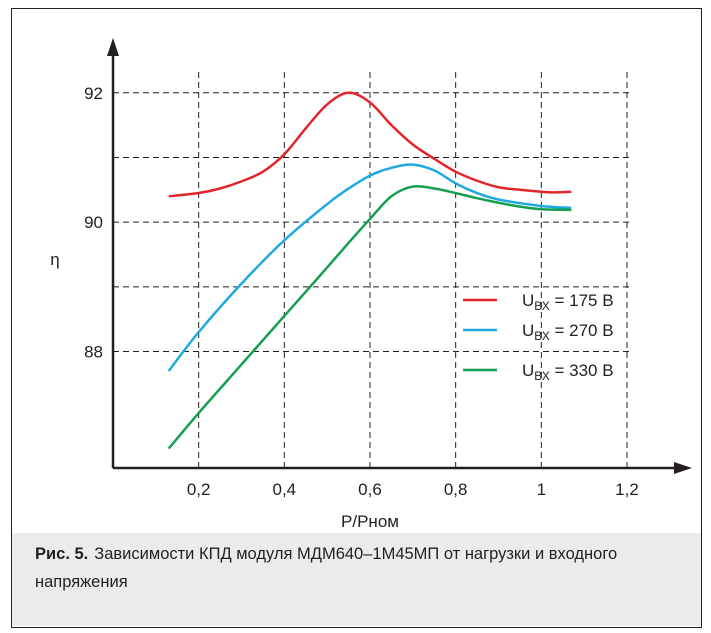 The height and width of the screenshot is (633, 711). What do you see at coordinates (683, 468) in the screenshot?
I see `x-axis-arrow` at bounding box center [683, 468].